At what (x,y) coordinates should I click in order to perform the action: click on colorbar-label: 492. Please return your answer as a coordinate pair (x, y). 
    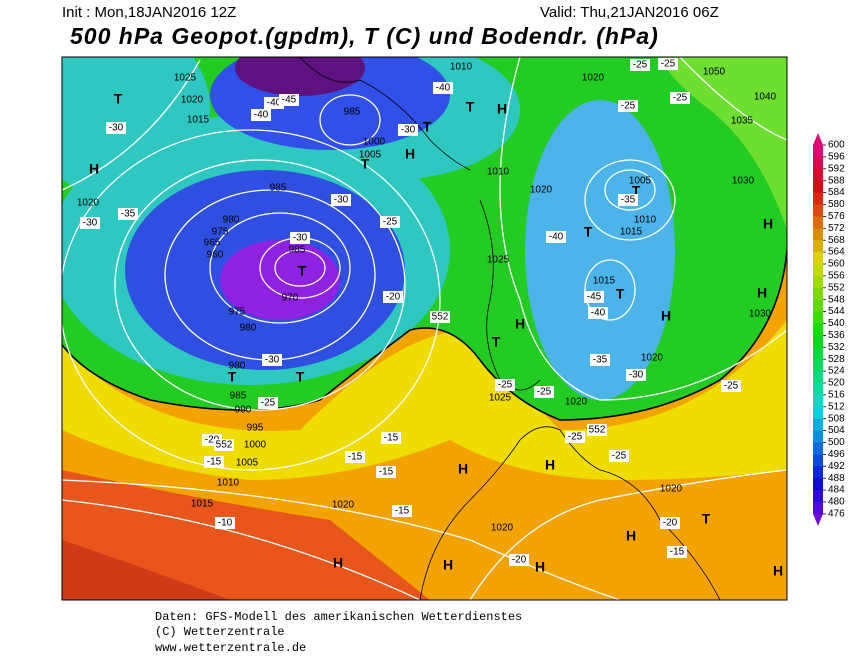
    Looking at the image, I should click on (836, 466).